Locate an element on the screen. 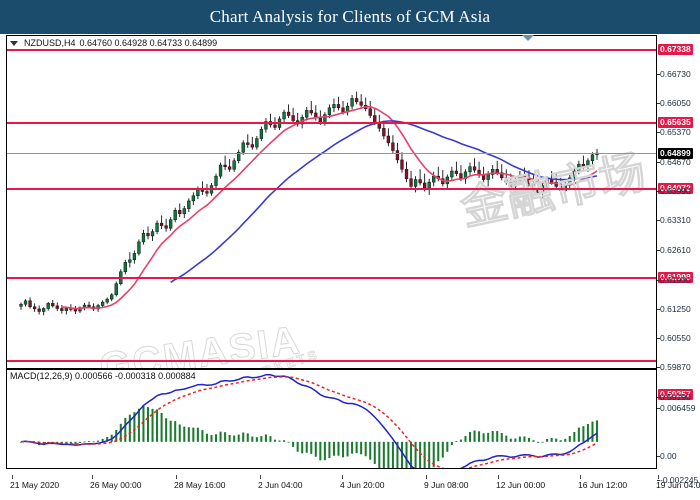 The image size is (700, 500). price-axis-label: 0.67338 is located at coordinates (675, 49).